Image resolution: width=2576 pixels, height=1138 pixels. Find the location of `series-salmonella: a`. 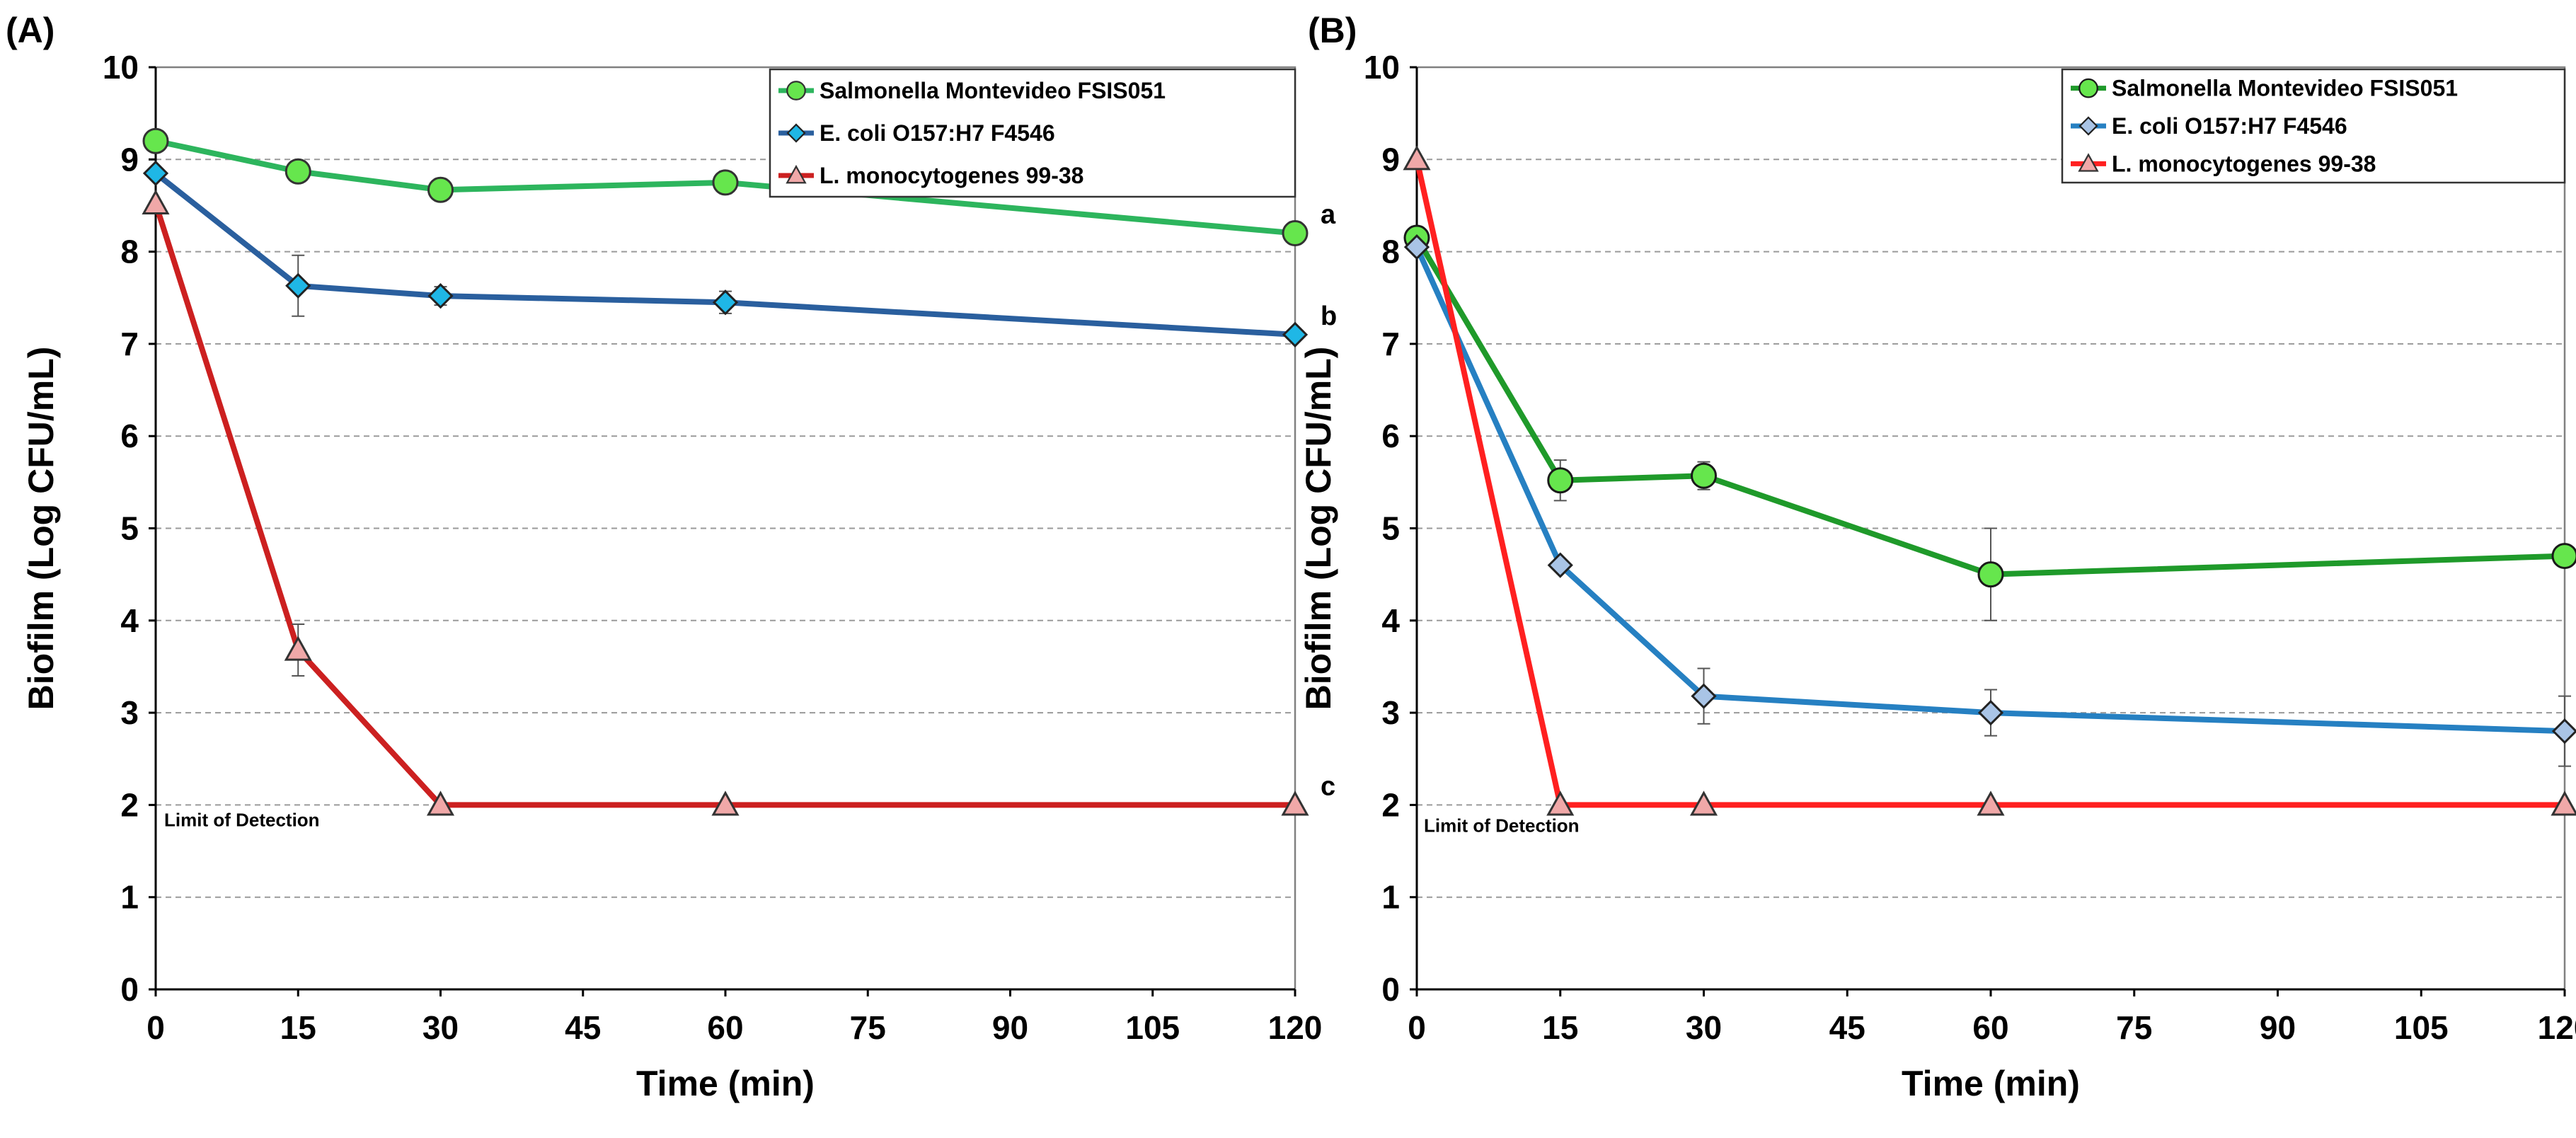

series-salmonella: a is located at coordinates (739, 187).